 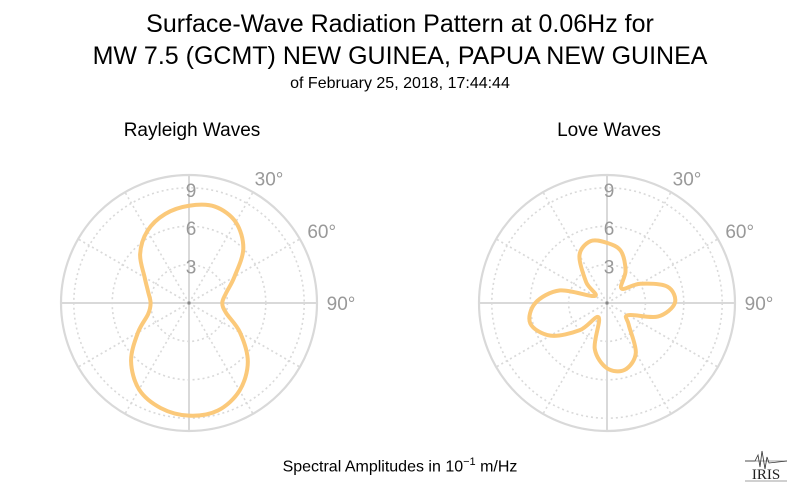 I want to click on love-subplot-title: Love Waves, so click(x=609, y=130).